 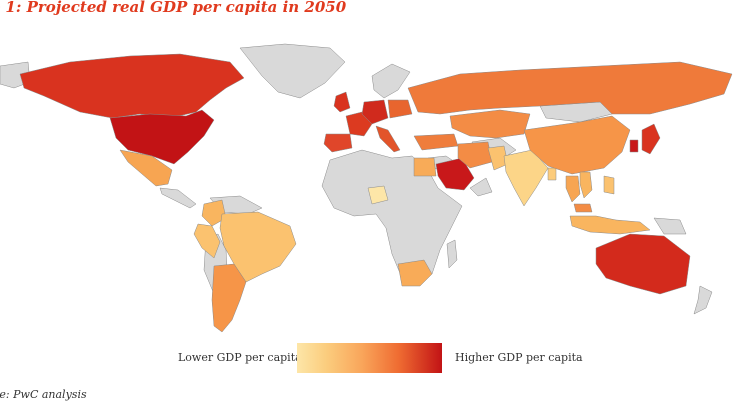 What do you see at coordinates (570, 88) in the screenshot?
I see `country-russia` at bounding box center [570, 88].